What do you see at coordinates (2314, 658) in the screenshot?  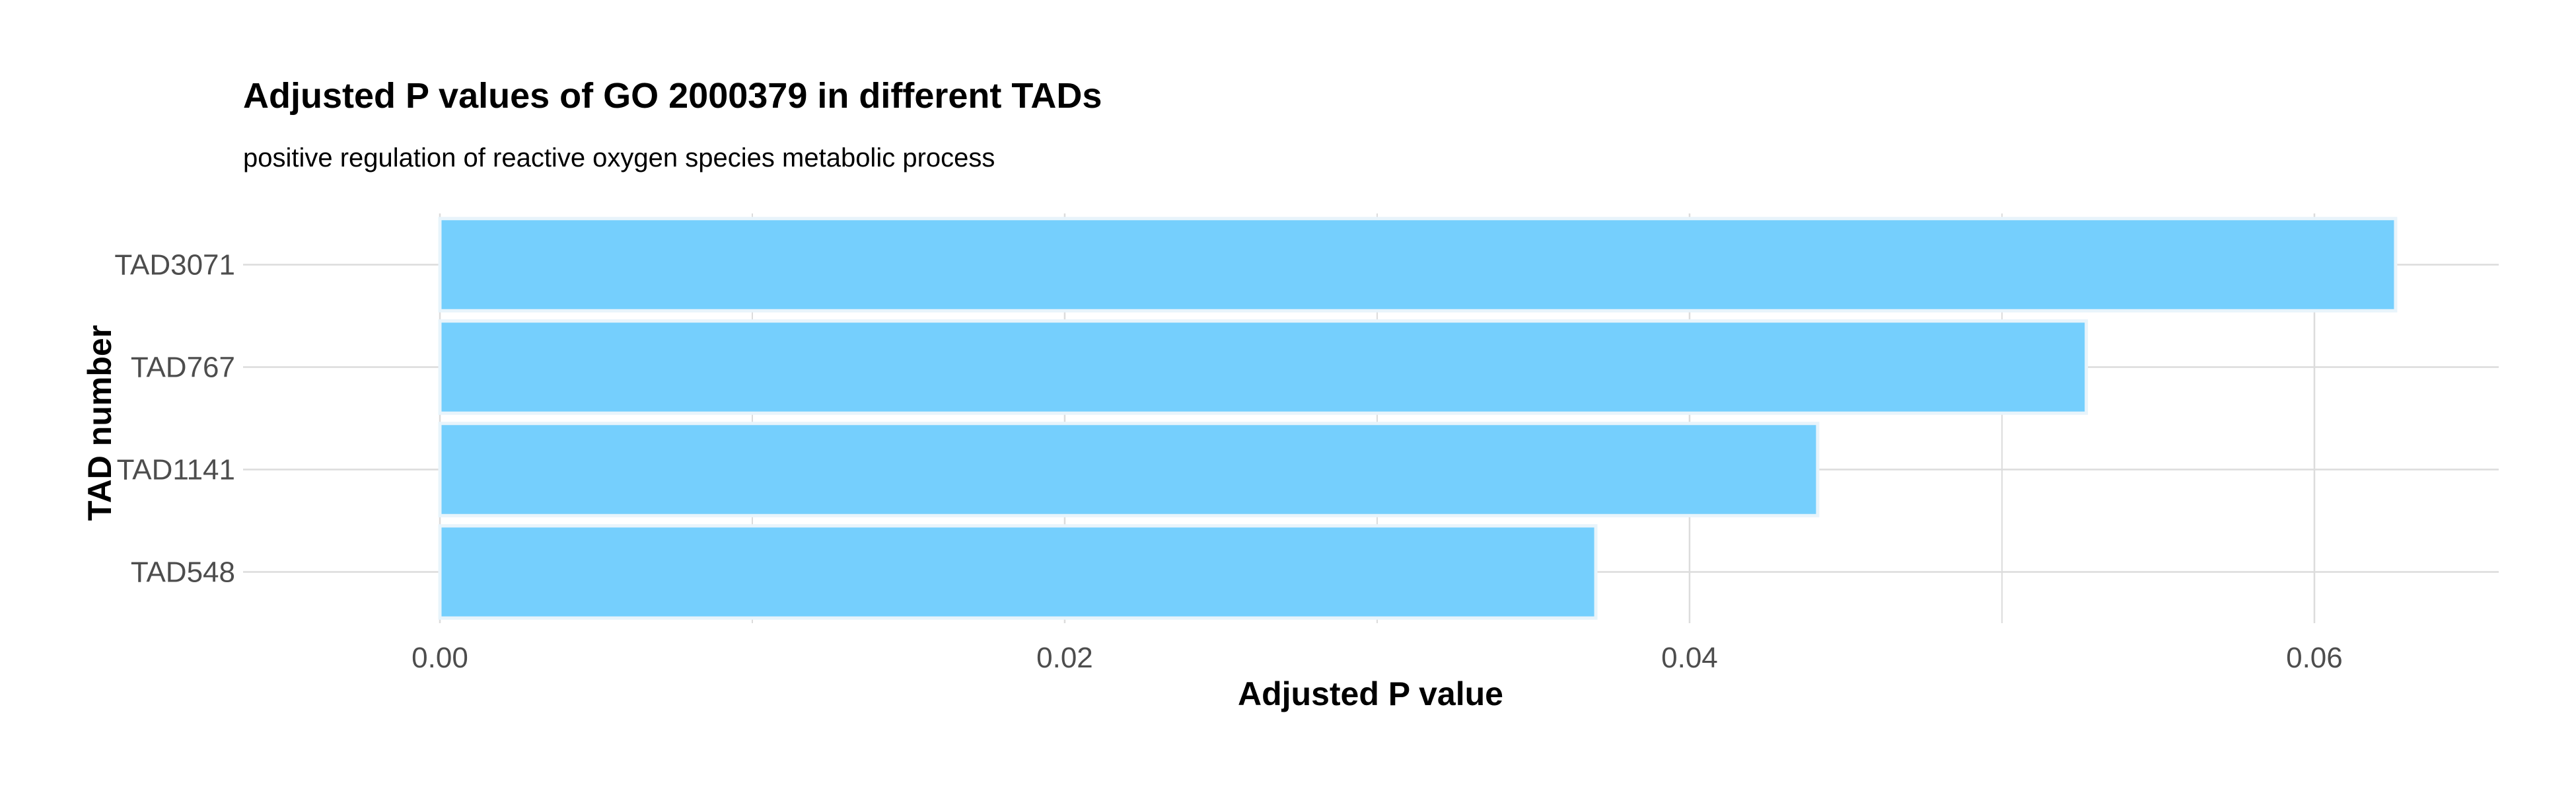 I see `x-tick-label: 0.06` at bounding box center [2314, 658].